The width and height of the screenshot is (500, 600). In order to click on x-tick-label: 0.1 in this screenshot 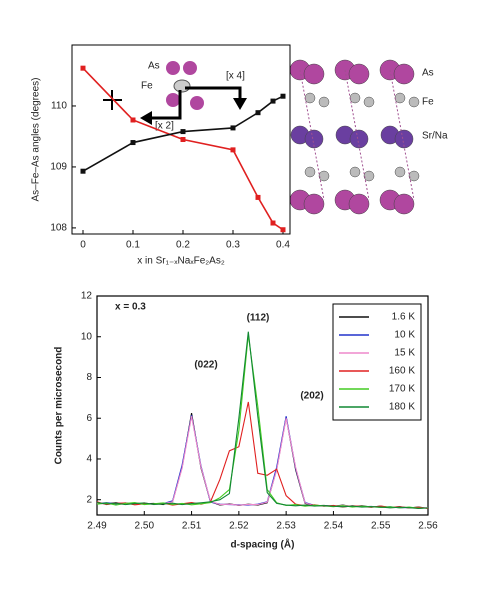, I will do `click(133, 245)`.